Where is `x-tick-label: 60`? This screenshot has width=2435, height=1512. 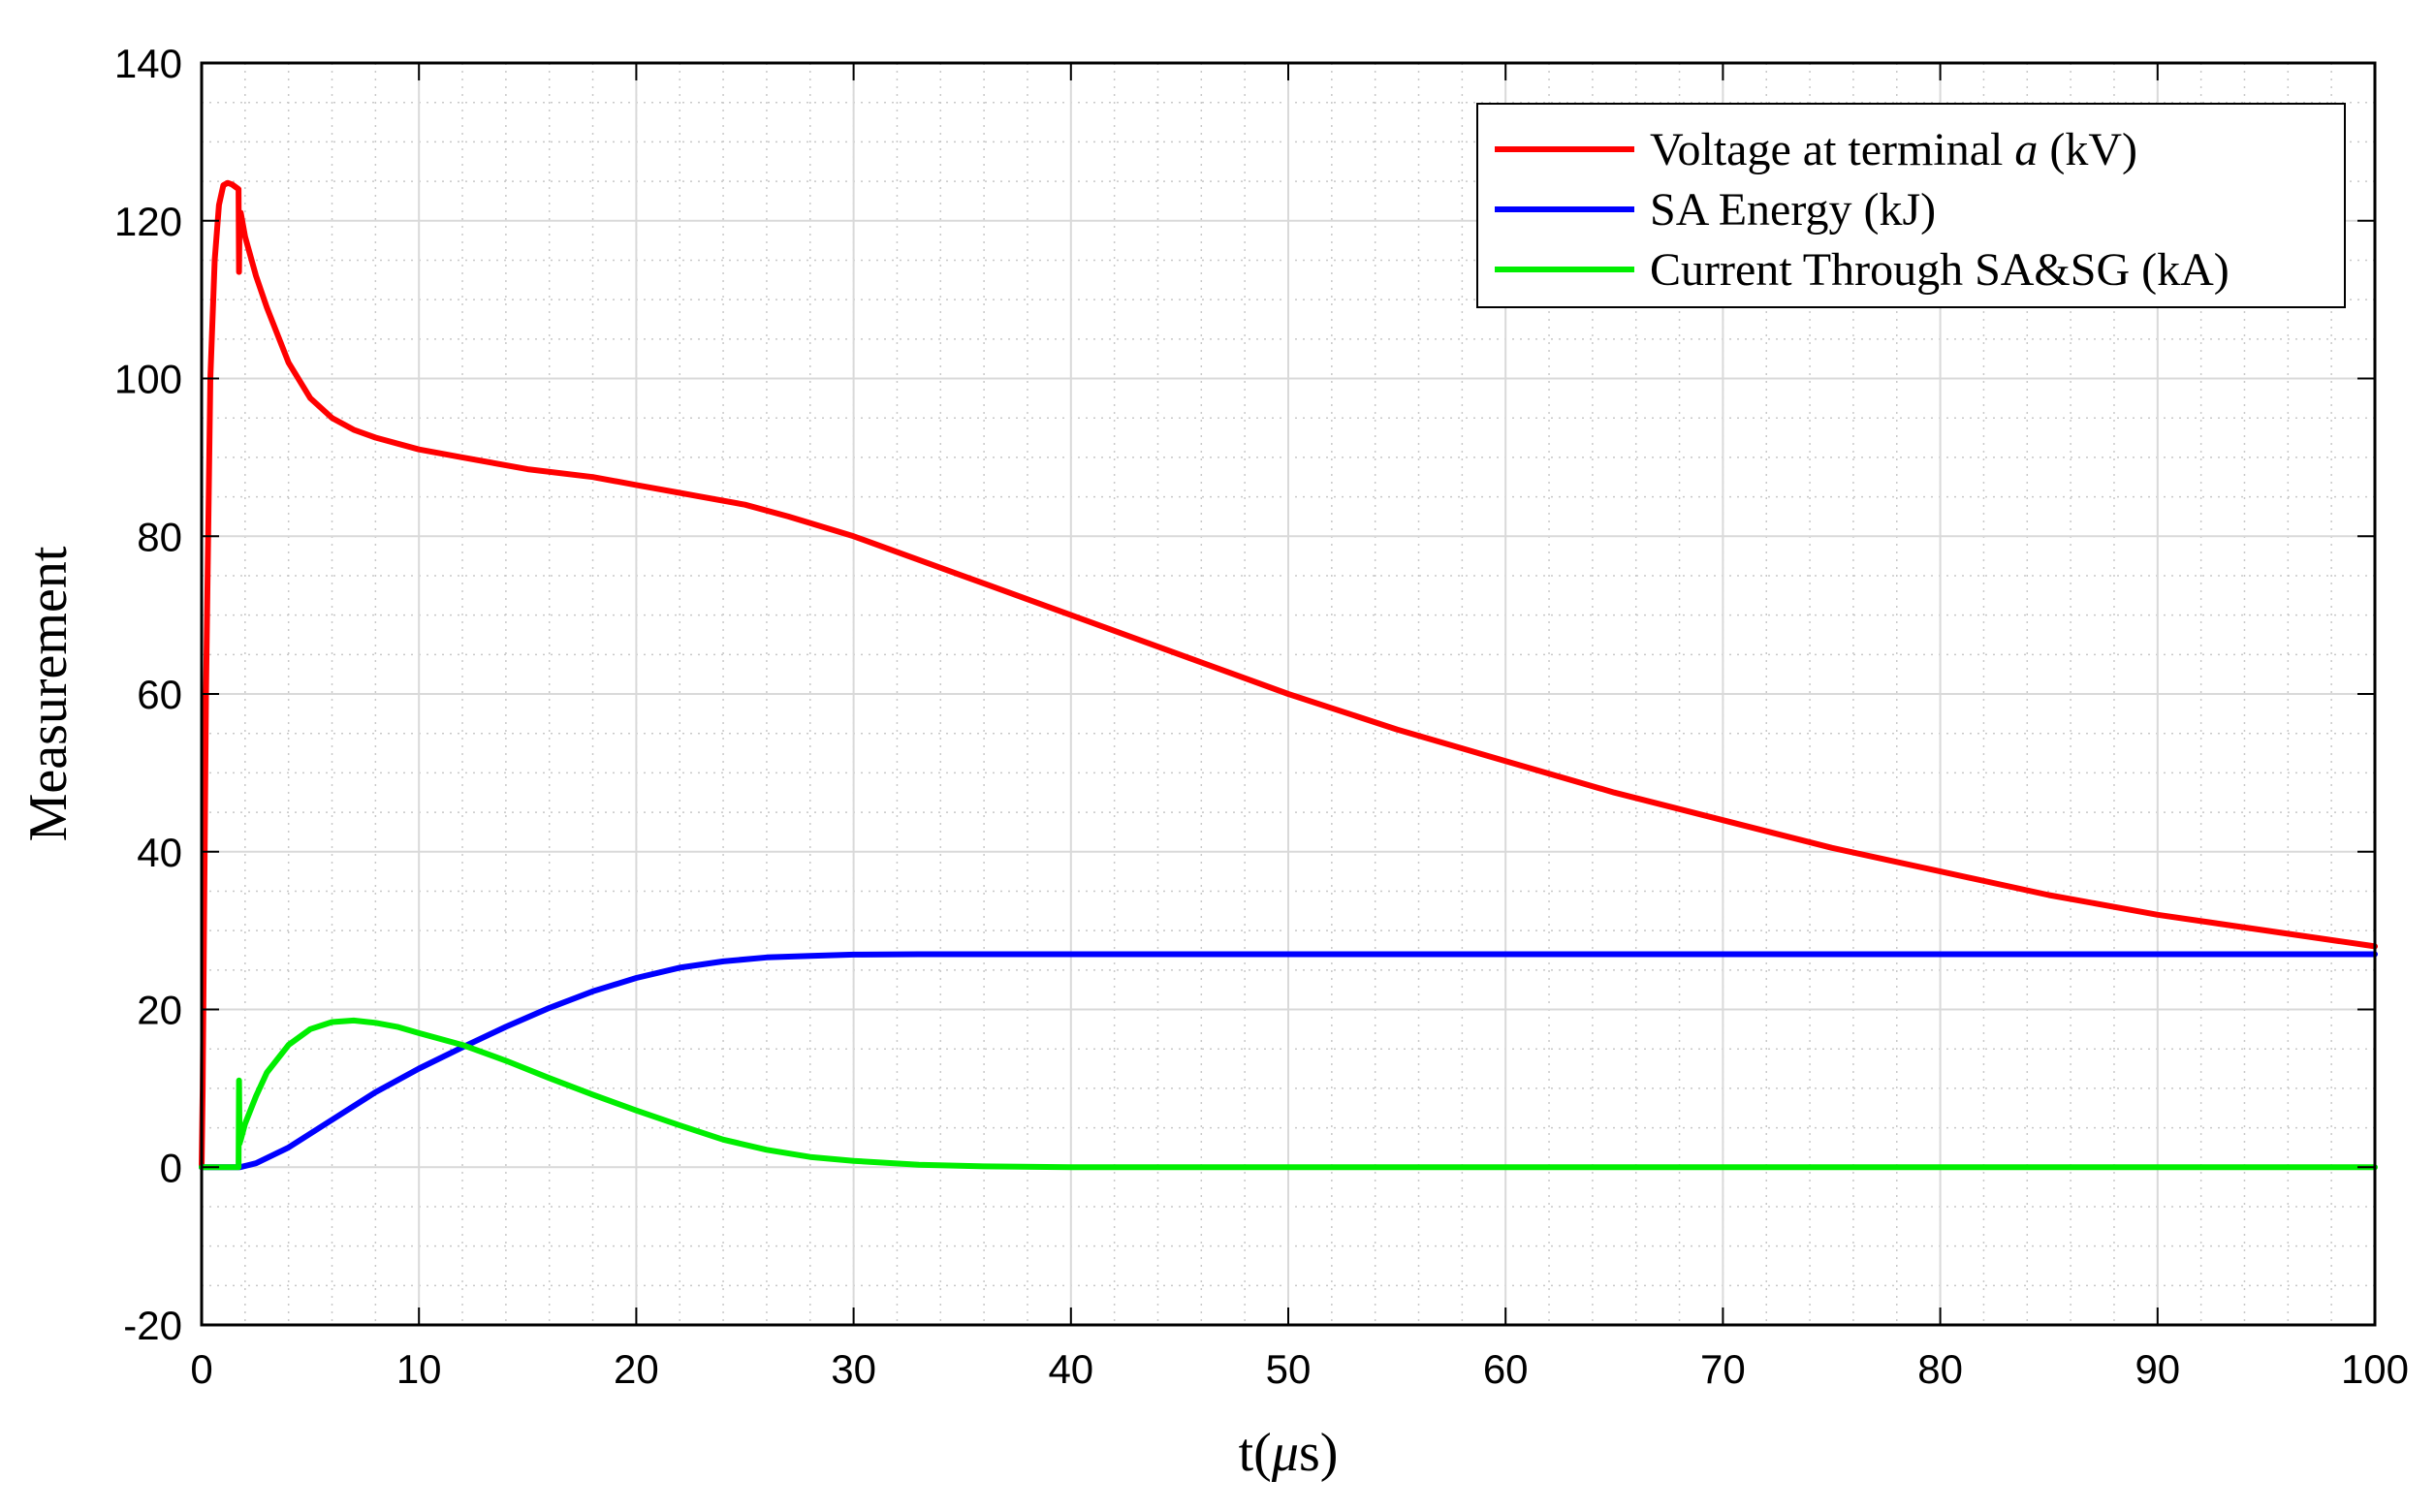
x-tick-label: 60 is located at coordinates (1506, 1369).